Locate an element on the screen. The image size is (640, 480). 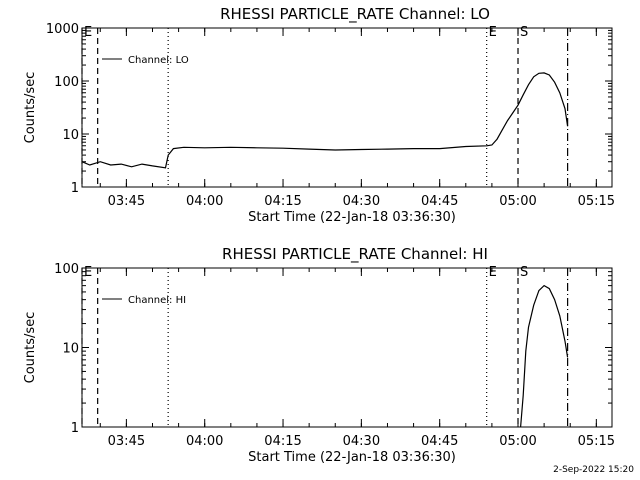
chart-title: RHESSI PARTICLE_RATE Channel: LO is located at coordinates (355, 14).